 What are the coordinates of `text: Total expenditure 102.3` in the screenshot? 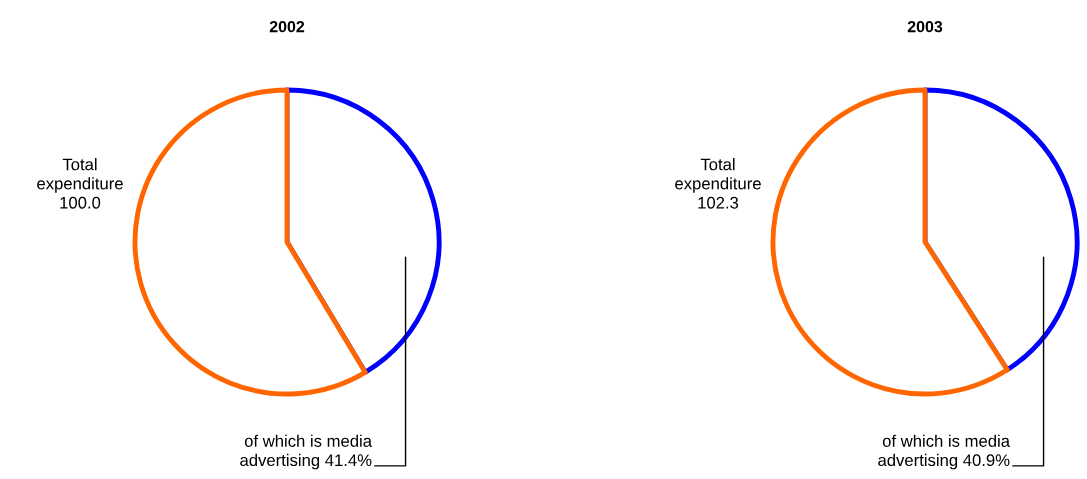 It's located at (718, 183).